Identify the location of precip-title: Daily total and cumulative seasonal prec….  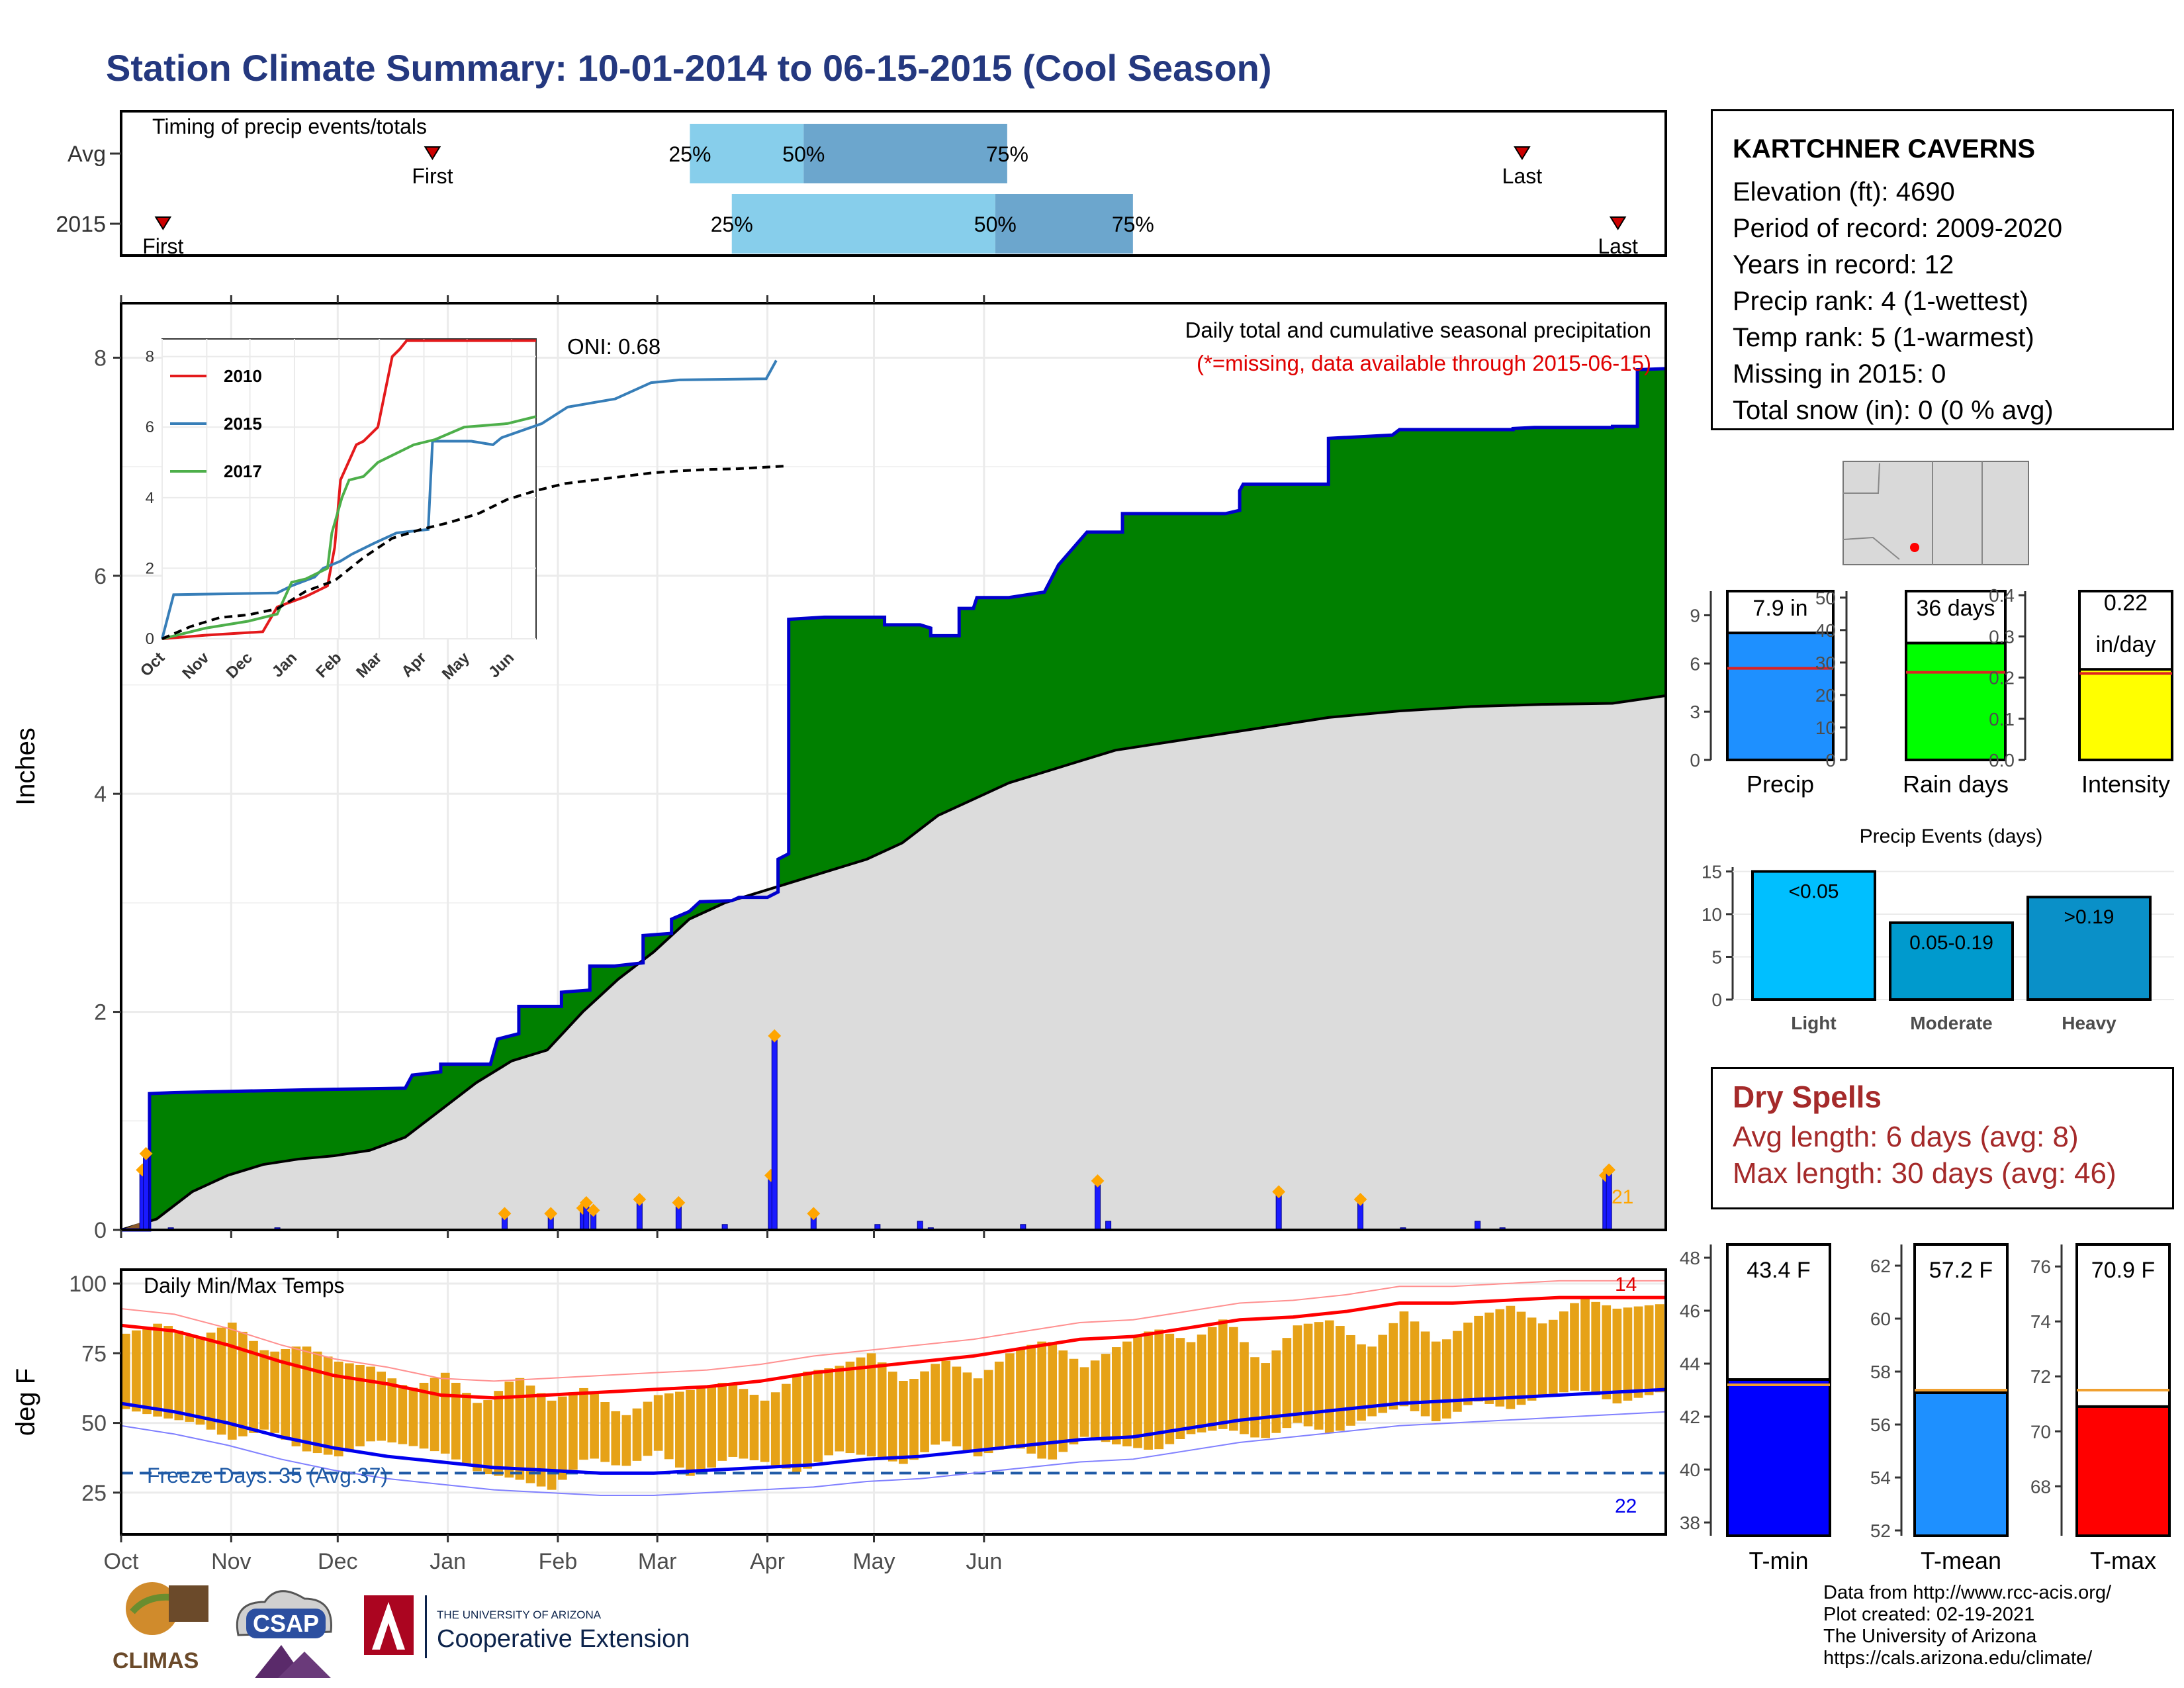
(1418, 330).